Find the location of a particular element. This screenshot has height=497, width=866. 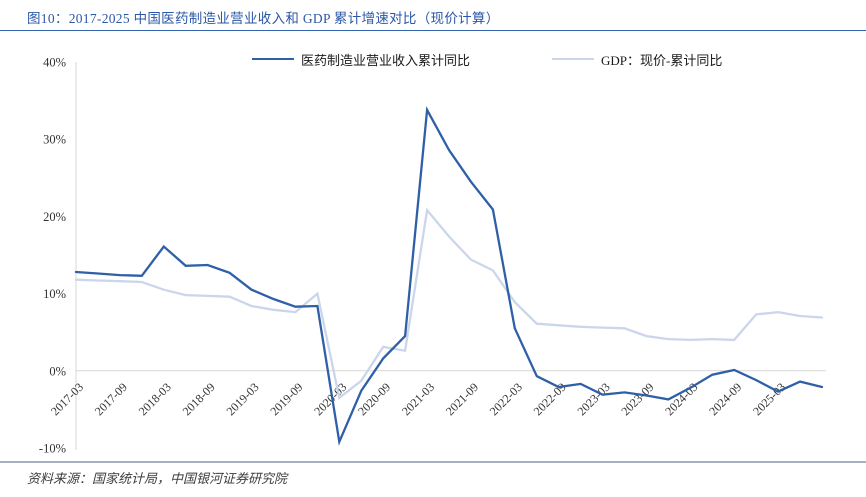

gdp-line-swatch is located at coordinates (573, 59).